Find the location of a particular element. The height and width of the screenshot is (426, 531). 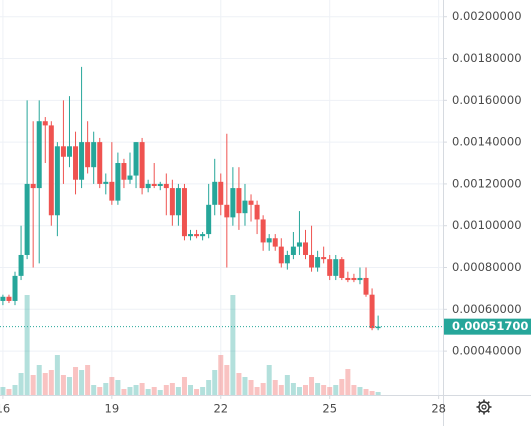

gear-hub is located at coordinates (484, 407).